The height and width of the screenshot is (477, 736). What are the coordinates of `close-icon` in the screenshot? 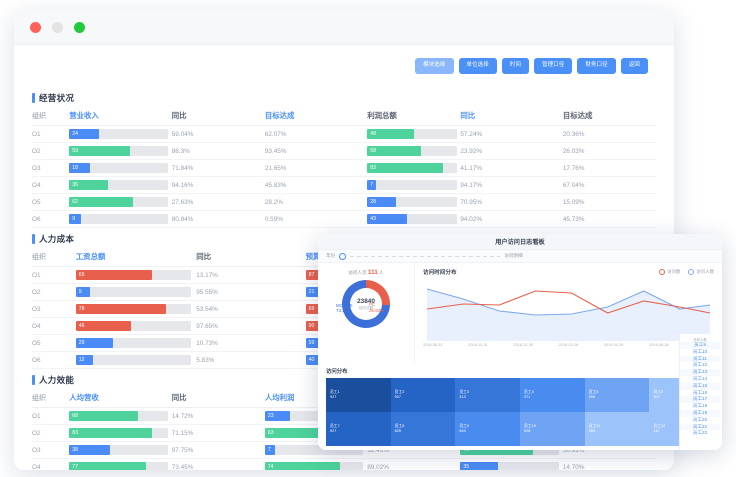 It's located at (35, 27).